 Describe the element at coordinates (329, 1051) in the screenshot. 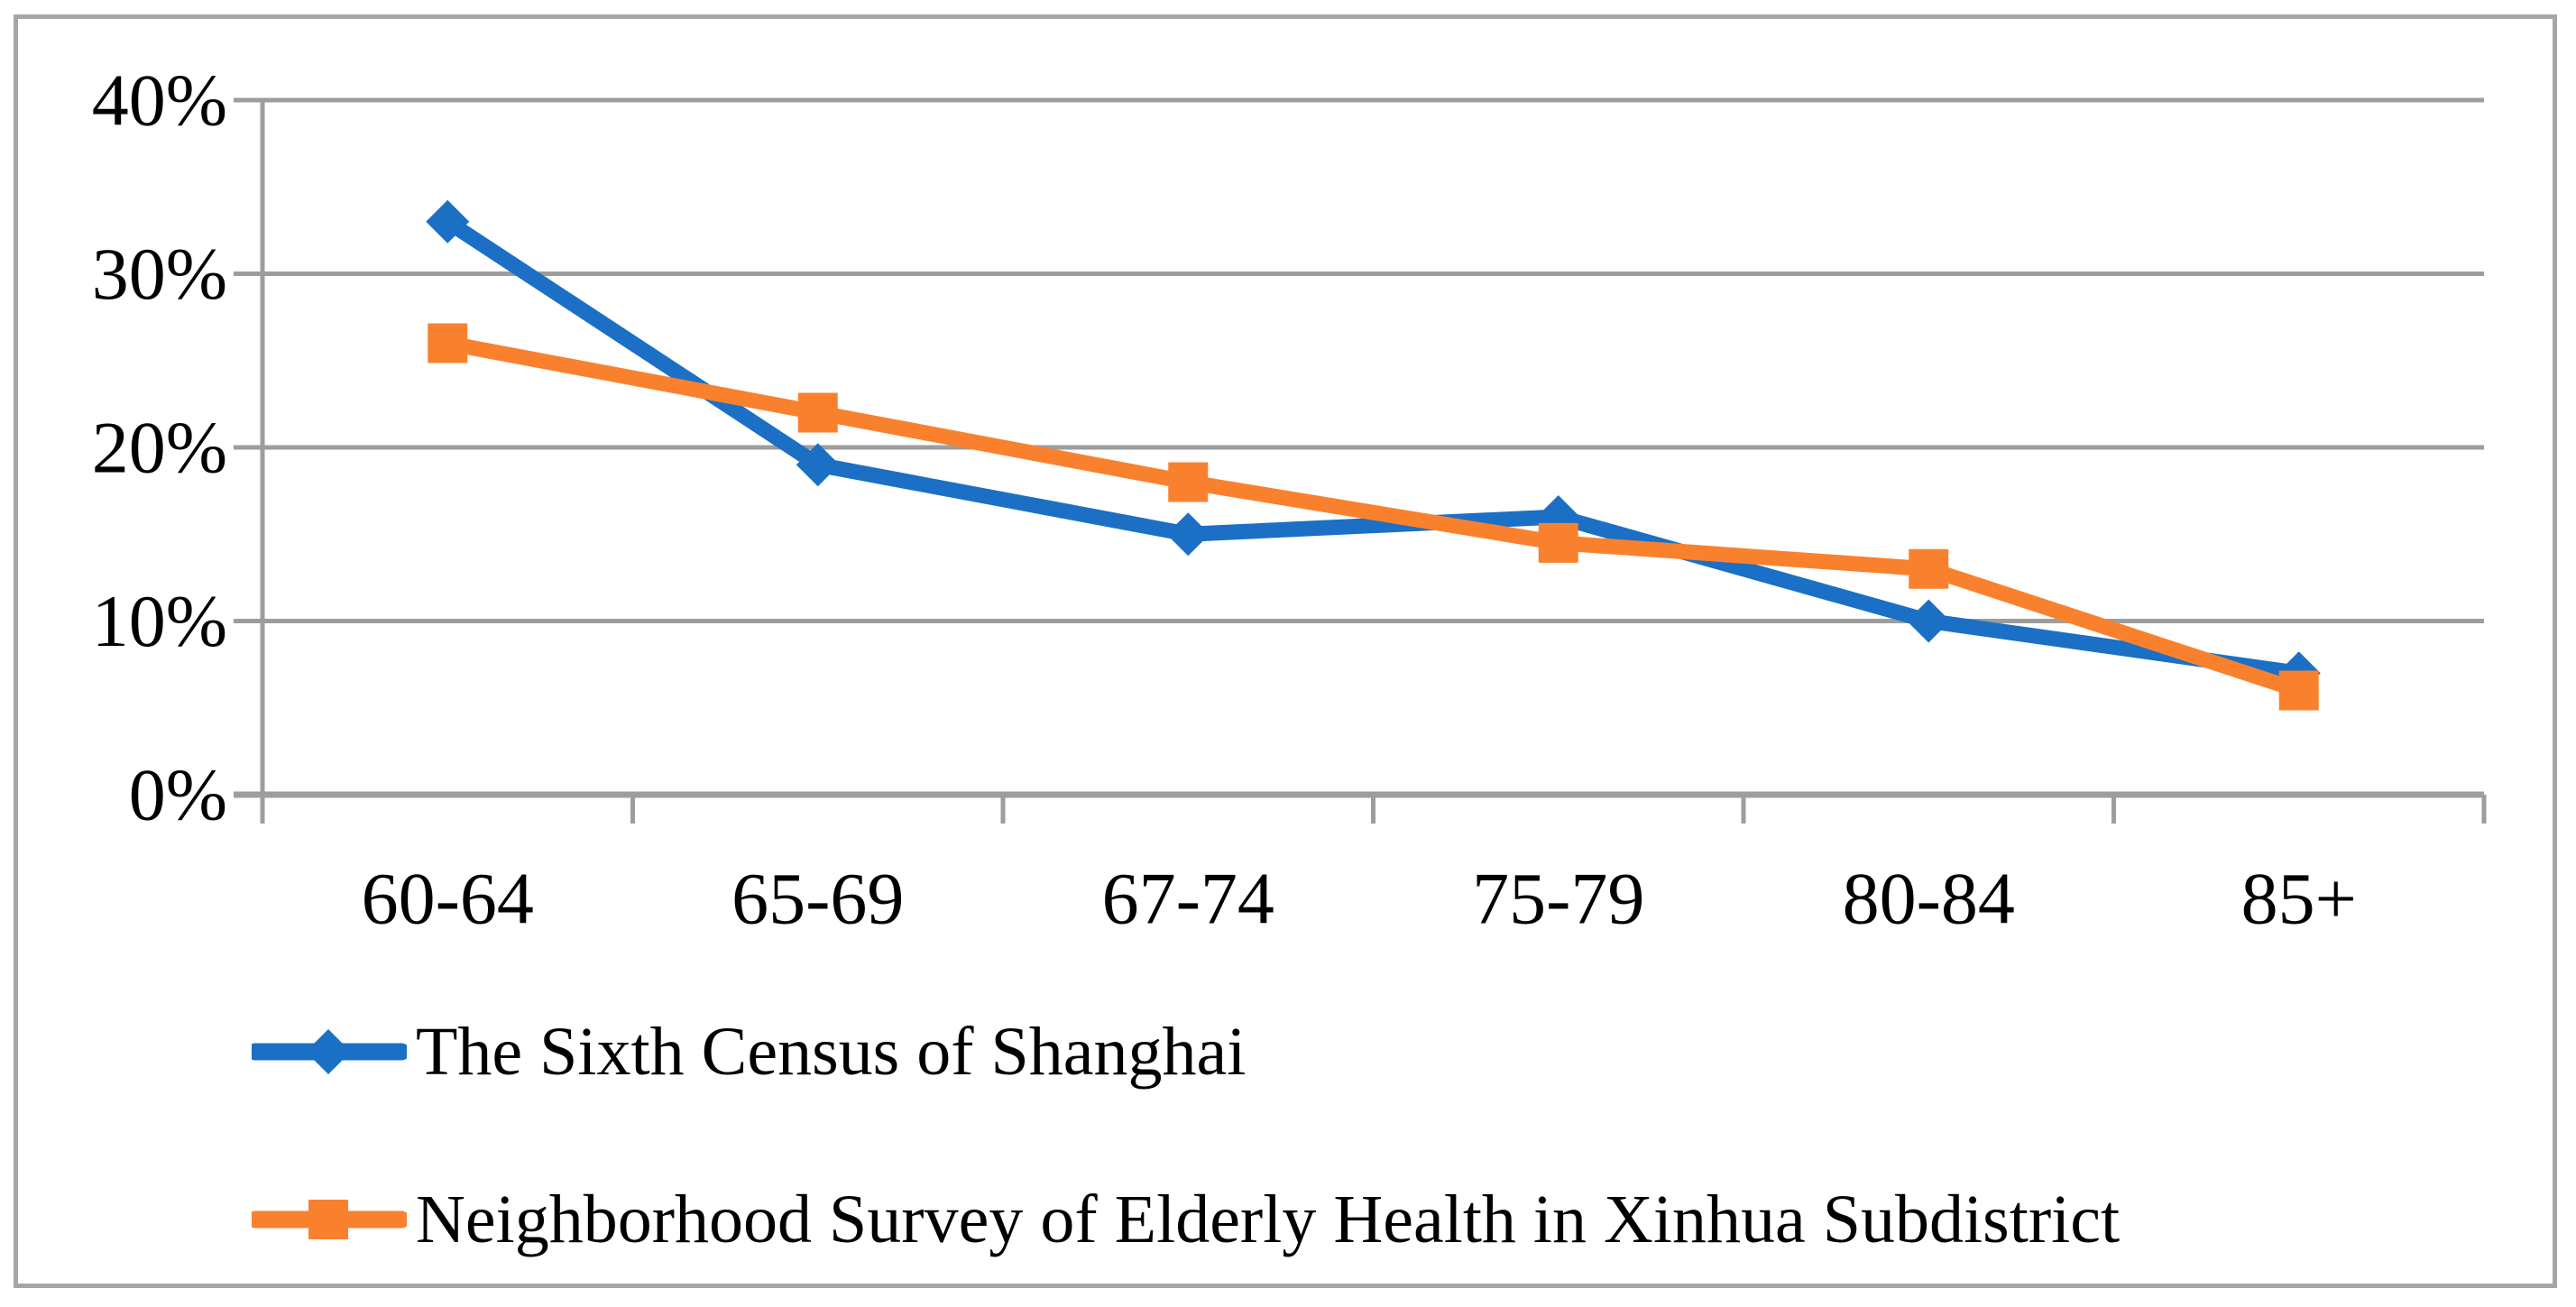

I see `census-legend-marker-icon` at that location.